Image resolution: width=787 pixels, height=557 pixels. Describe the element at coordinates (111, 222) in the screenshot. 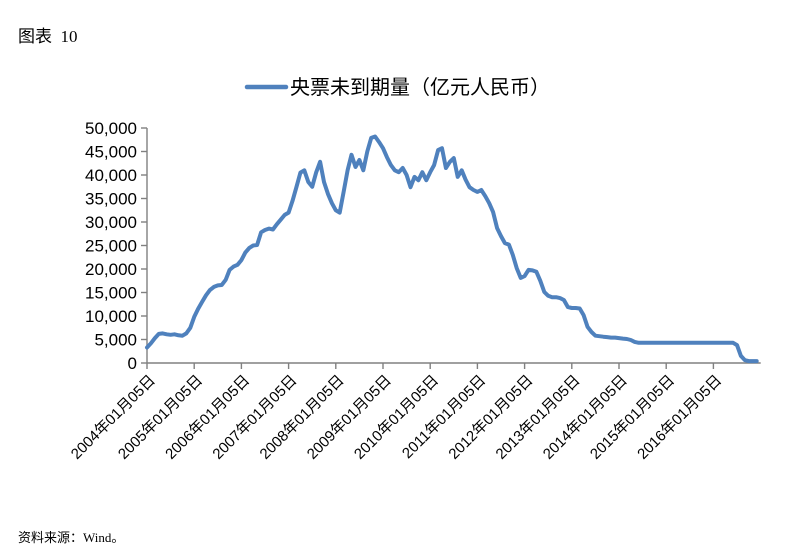

I see `y-tick-label: 30,000` at that location.